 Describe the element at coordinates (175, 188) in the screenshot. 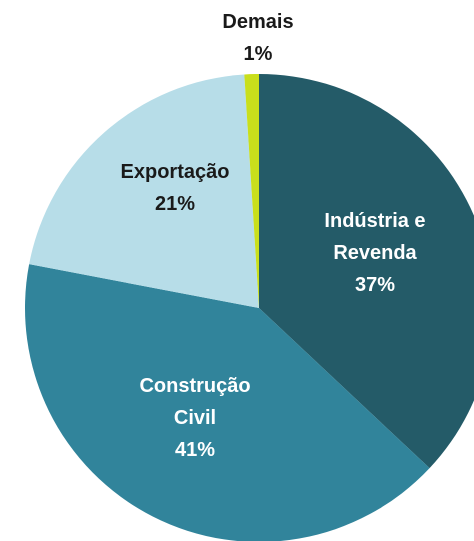

I see `slice-label: Exportação 21%` at that location.